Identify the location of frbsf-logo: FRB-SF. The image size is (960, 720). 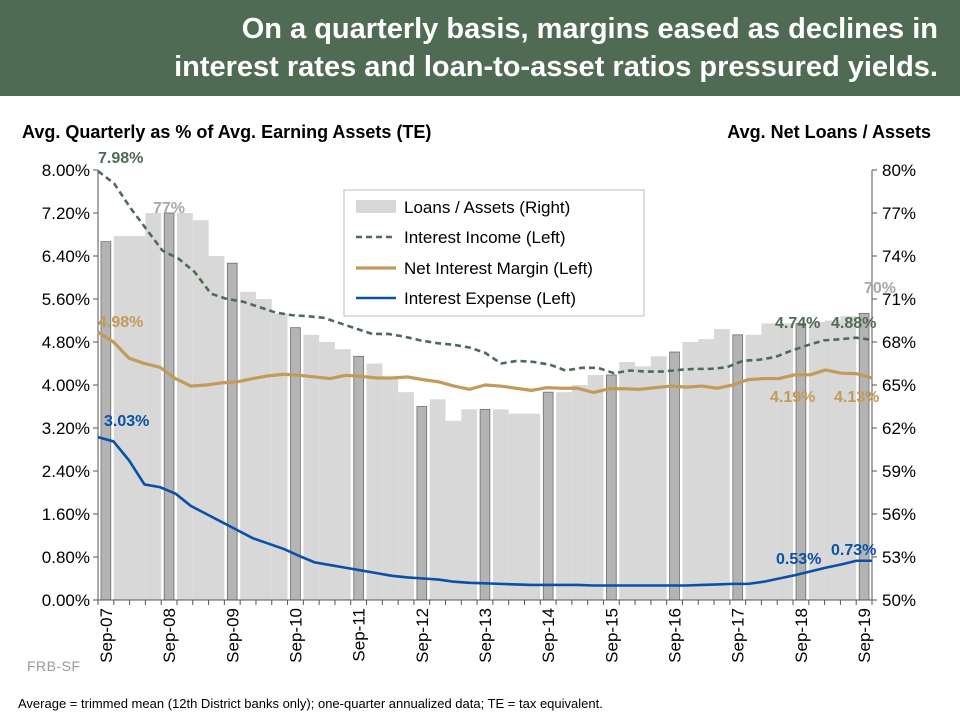
(54, 666).